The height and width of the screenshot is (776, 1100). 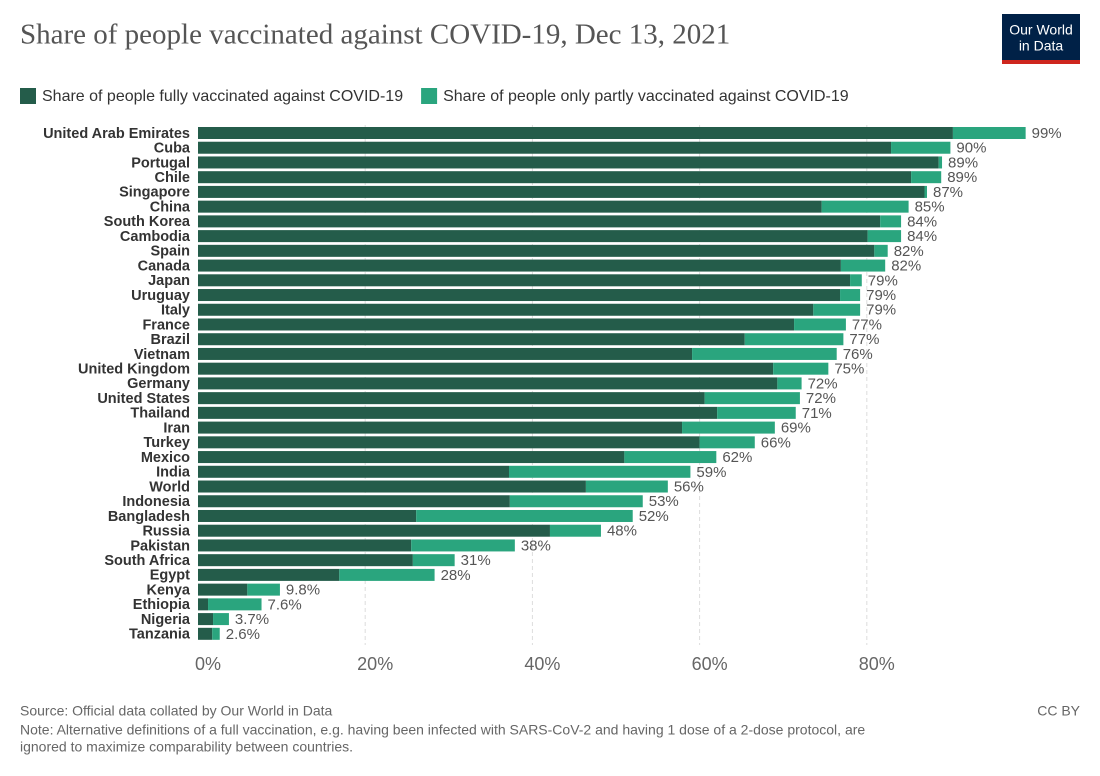 What do you see at coordinates (170, 576) in the screenshot?
I see `y-tick-label: Egypt` at bounding box center [170, 576].